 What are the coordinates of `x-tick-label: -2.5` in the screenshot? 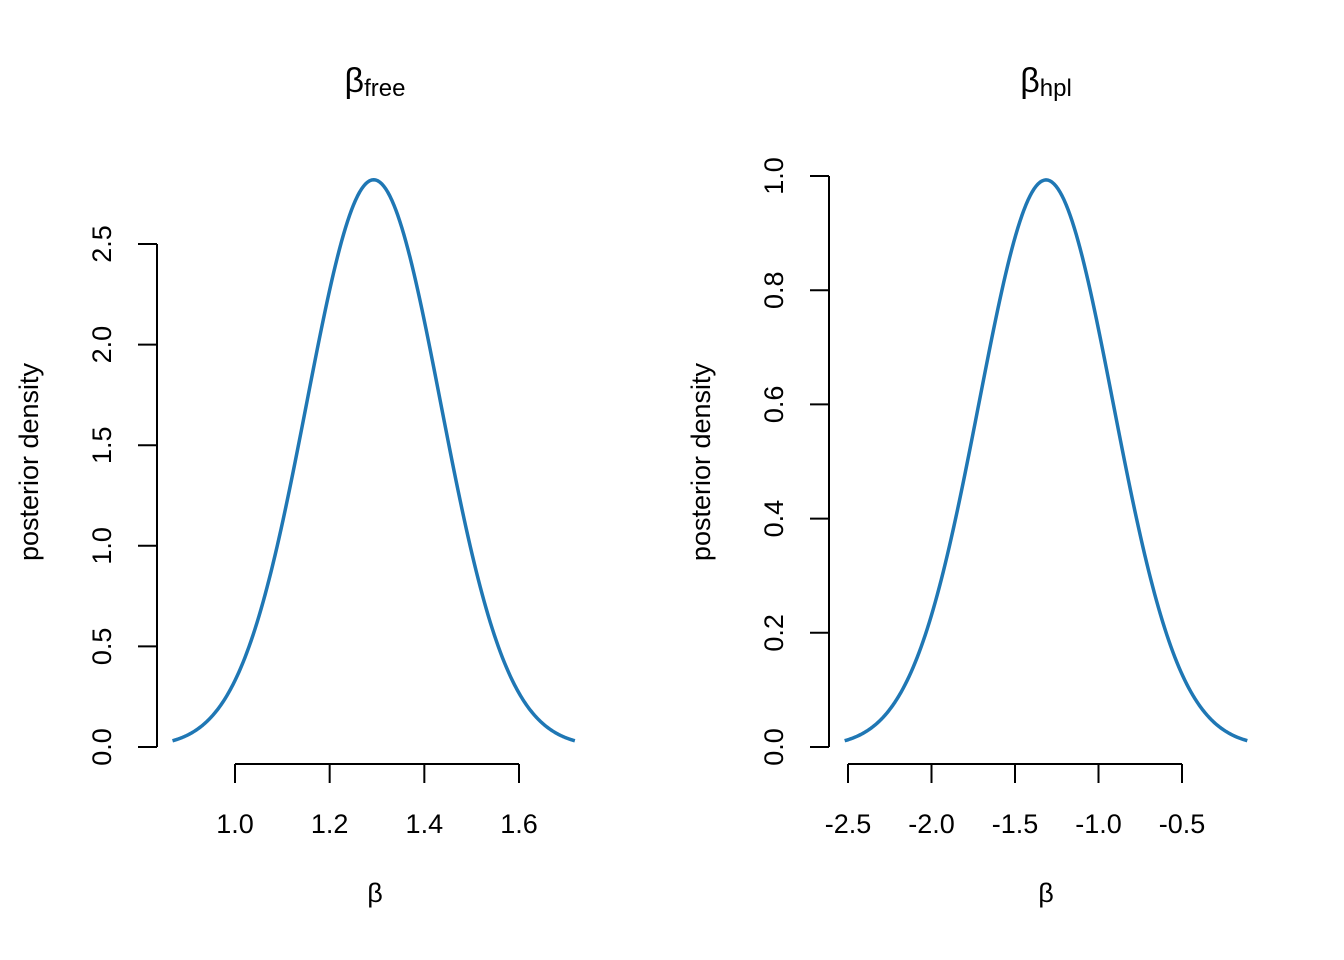 It's located at (848, 824).